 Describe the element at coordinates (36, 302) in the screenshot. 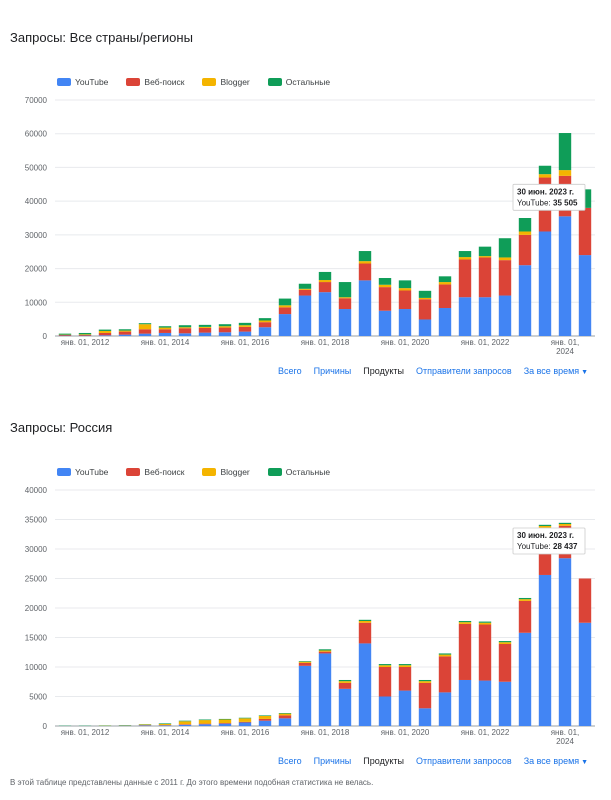

I see `y-tick-label: 10000` at that location.